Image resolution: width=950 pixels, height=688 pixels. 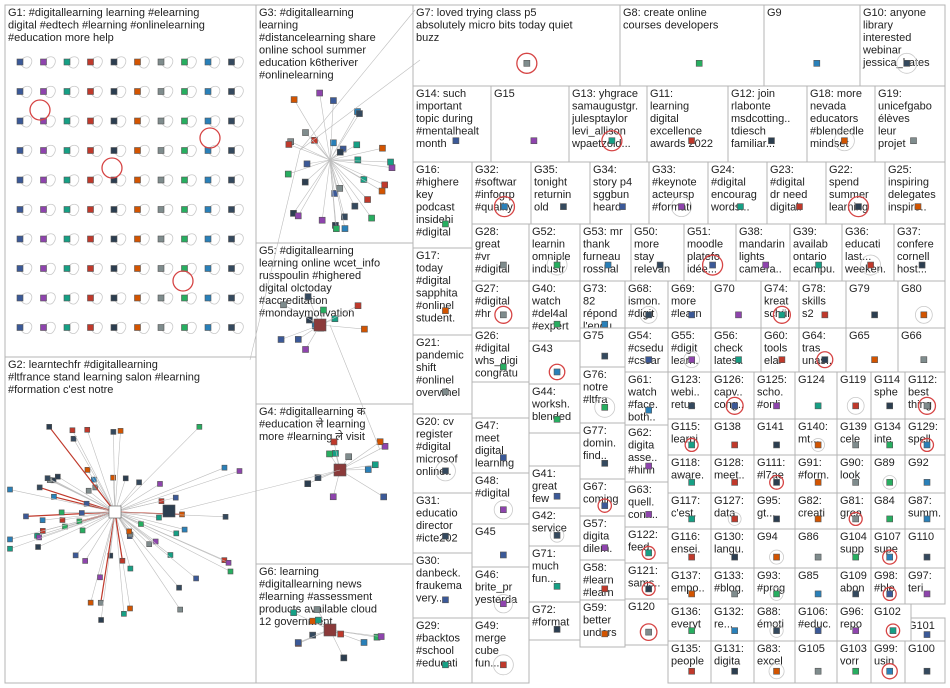 What do you see at coordinates (924, 507) in the screenshot?
I see `group-label: G87: summ.` at bounding box center [924, 507].